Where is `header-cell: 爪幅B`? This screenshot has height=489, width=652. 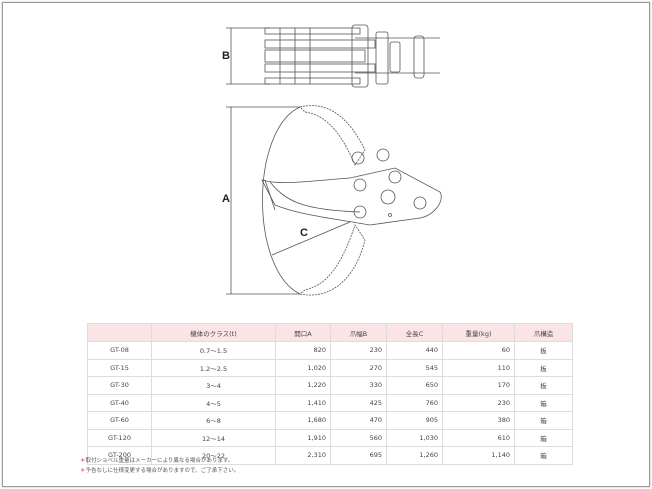
header-cell: 爪幅B is located at coordinates (358, 332).